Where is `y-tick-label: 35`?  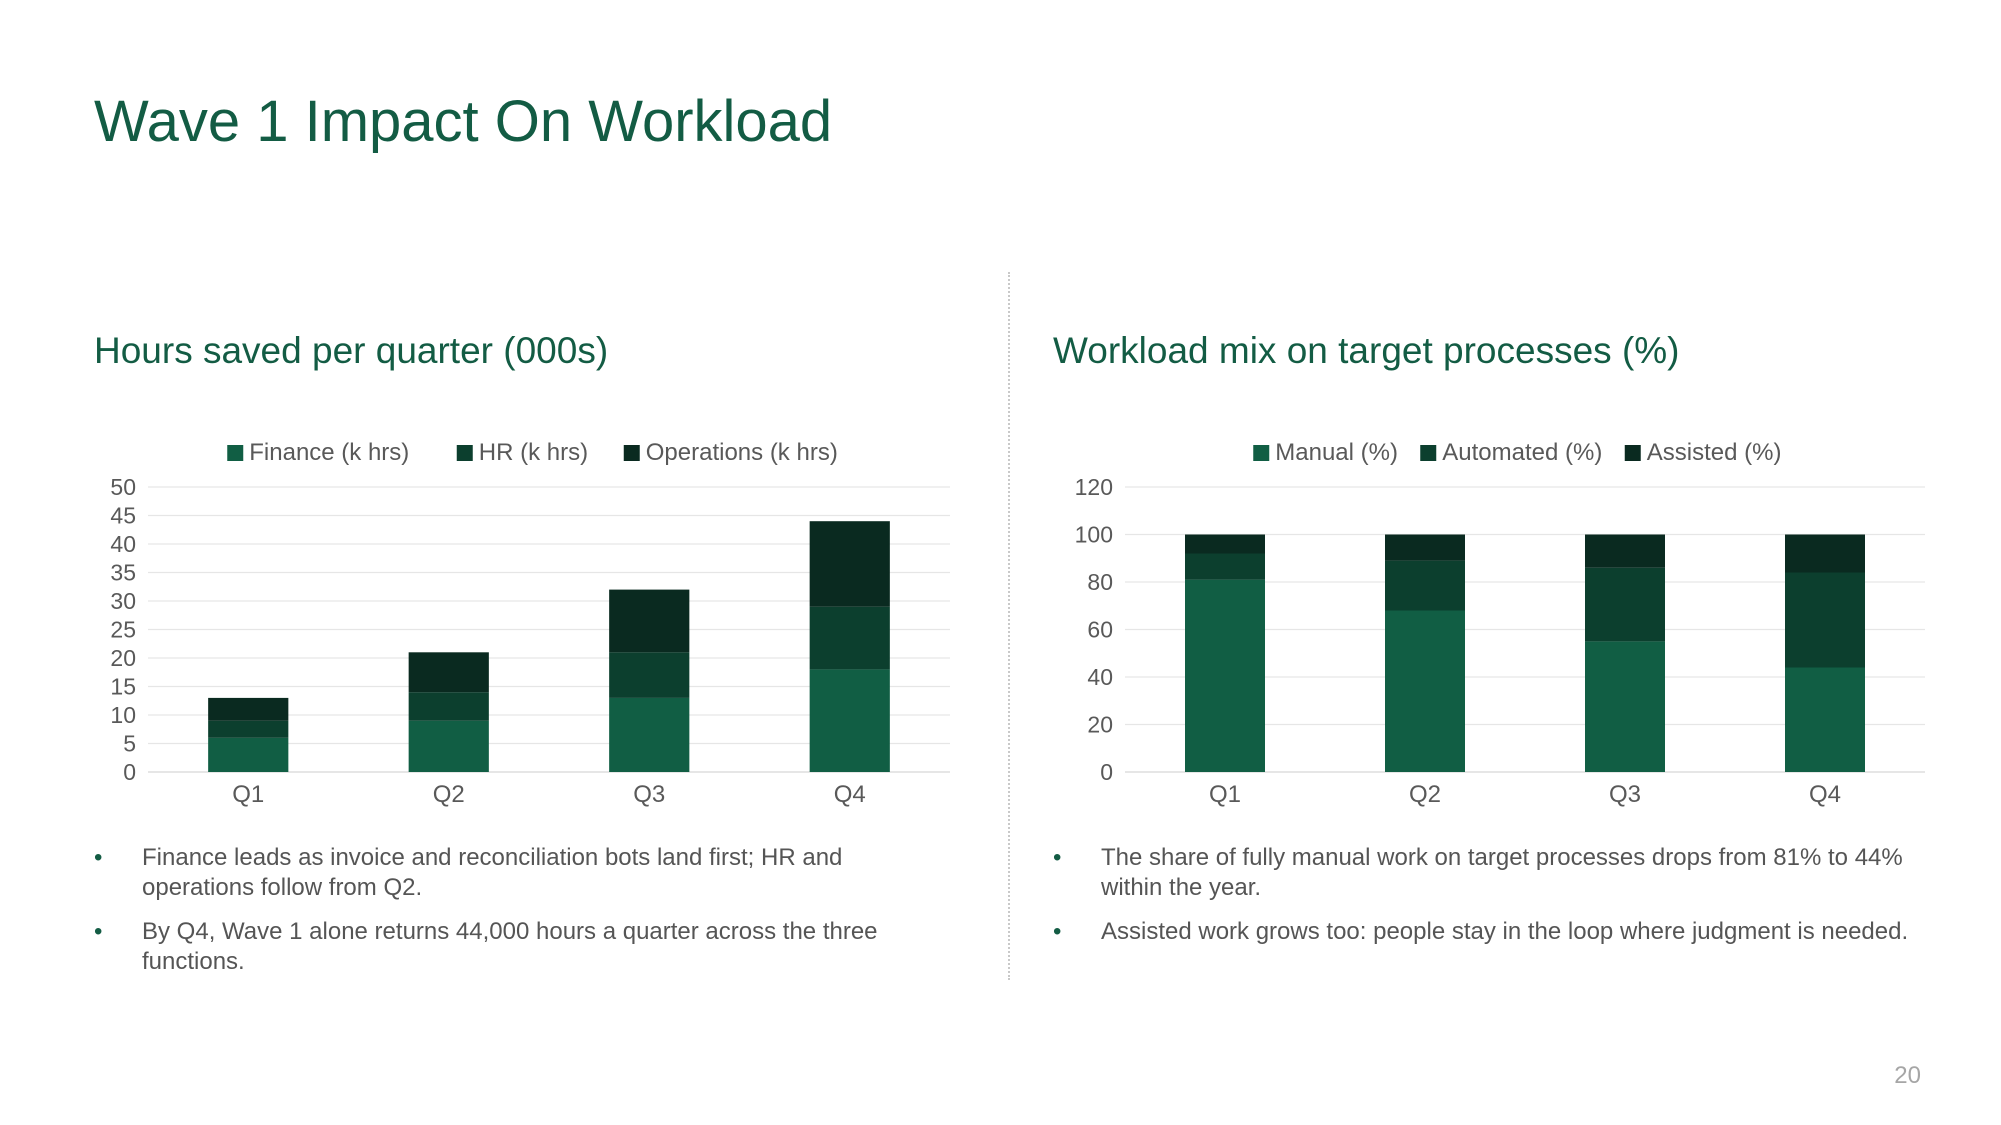
y-tick-label: 35 is located at coordinates (123, 573).